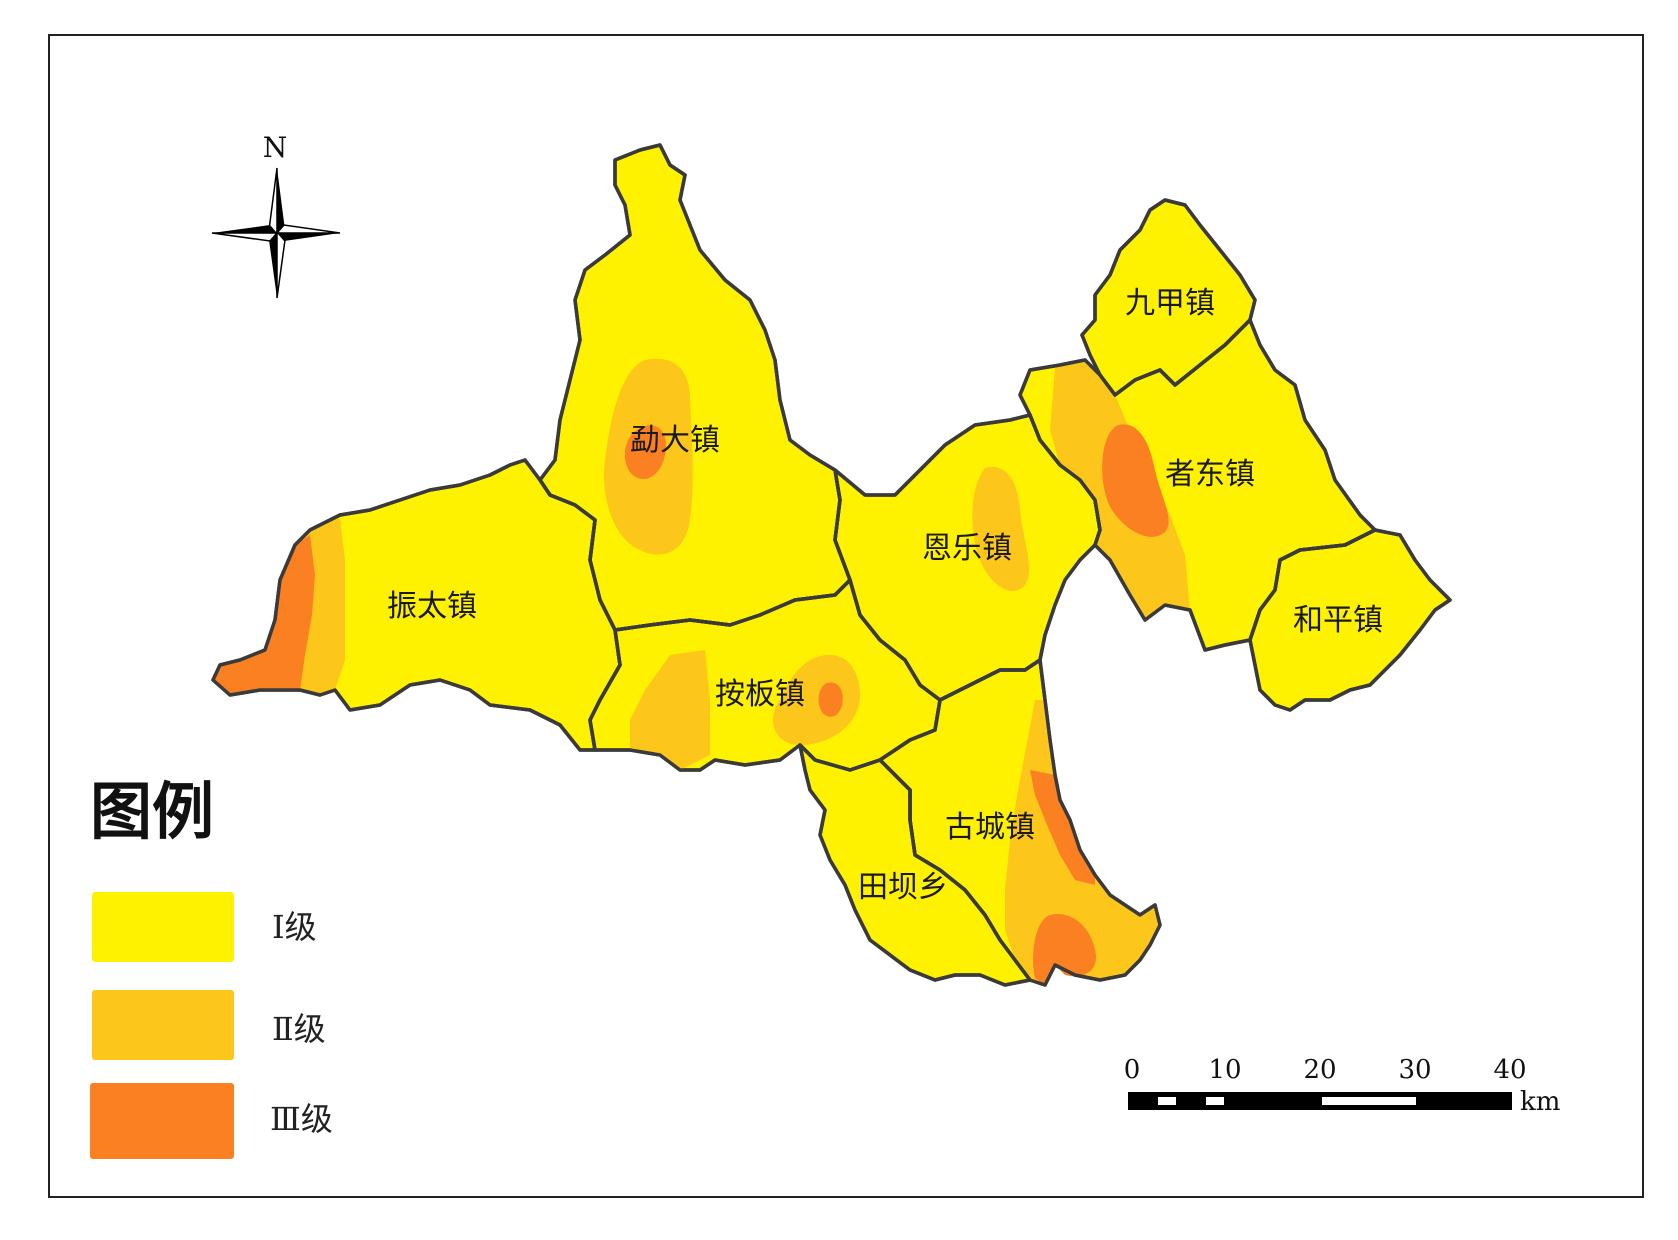  What do you see at coordinates (264, 615) in the screenshot?
I see `zone-level3-zhentai` at bounding box center [264, 615].